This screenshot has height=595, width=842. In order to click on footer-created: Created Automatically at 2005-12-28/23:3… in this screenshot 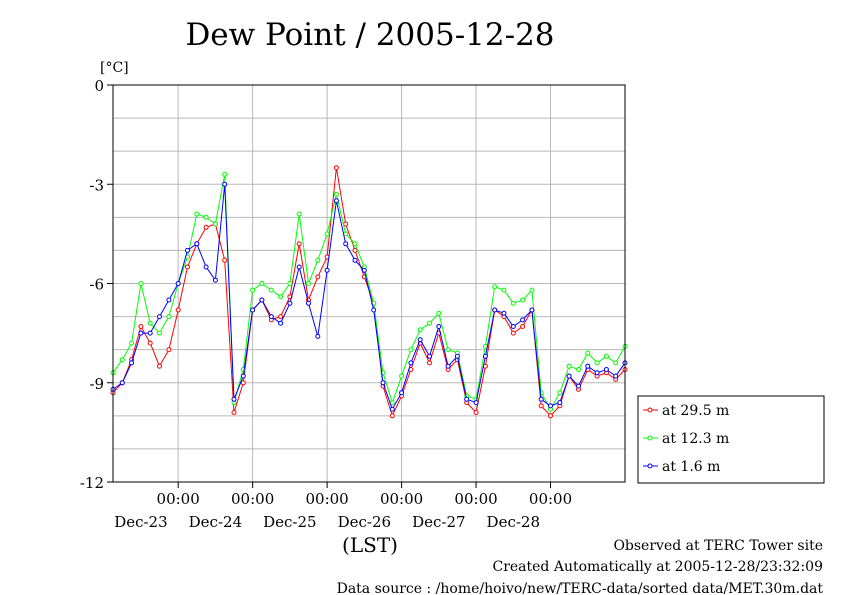, I will do `click(657, 567)`.